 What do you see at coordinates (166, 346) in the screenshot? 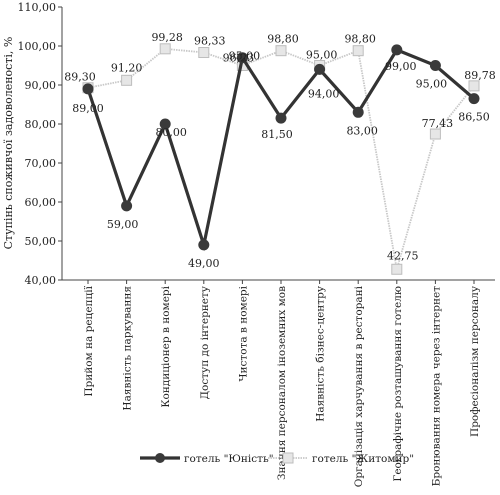
I see `x-category-label: Кондиціонер в номері` at bounding box center [166, 346].